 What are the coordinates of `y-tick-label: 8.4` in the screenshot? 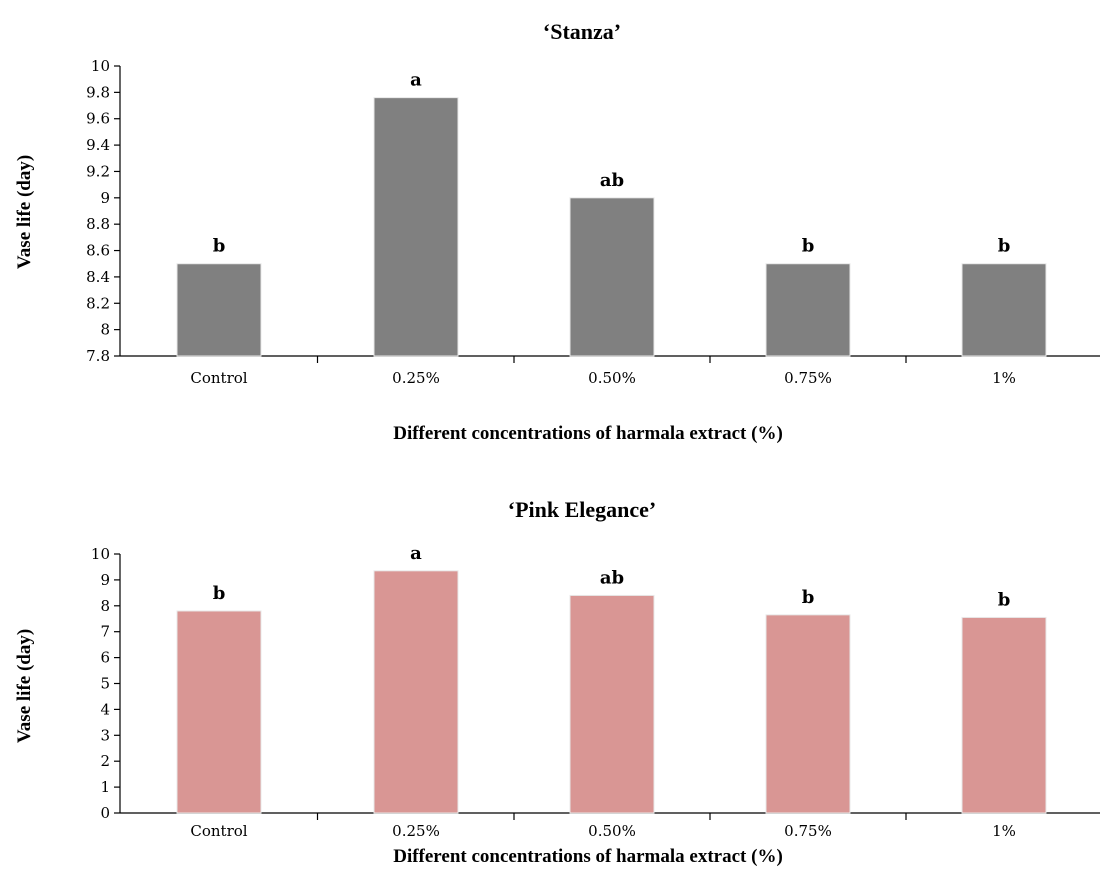 It's located at (98, 277).